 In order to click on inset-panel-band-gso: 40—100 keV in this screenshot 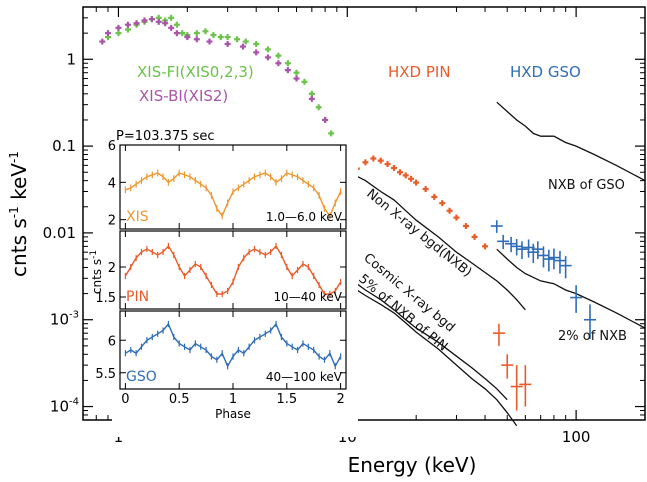, I will do `click(304, 377)`.